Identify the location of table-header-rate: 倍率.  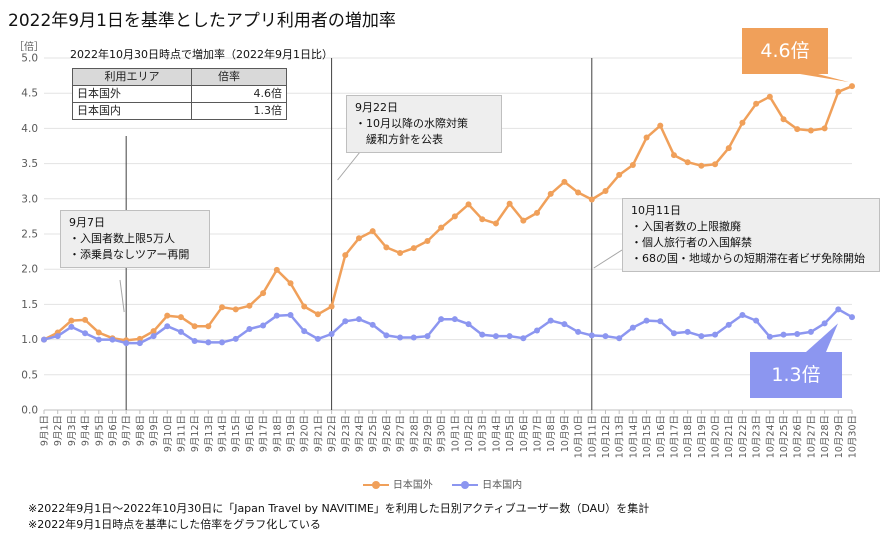
(239, 77).